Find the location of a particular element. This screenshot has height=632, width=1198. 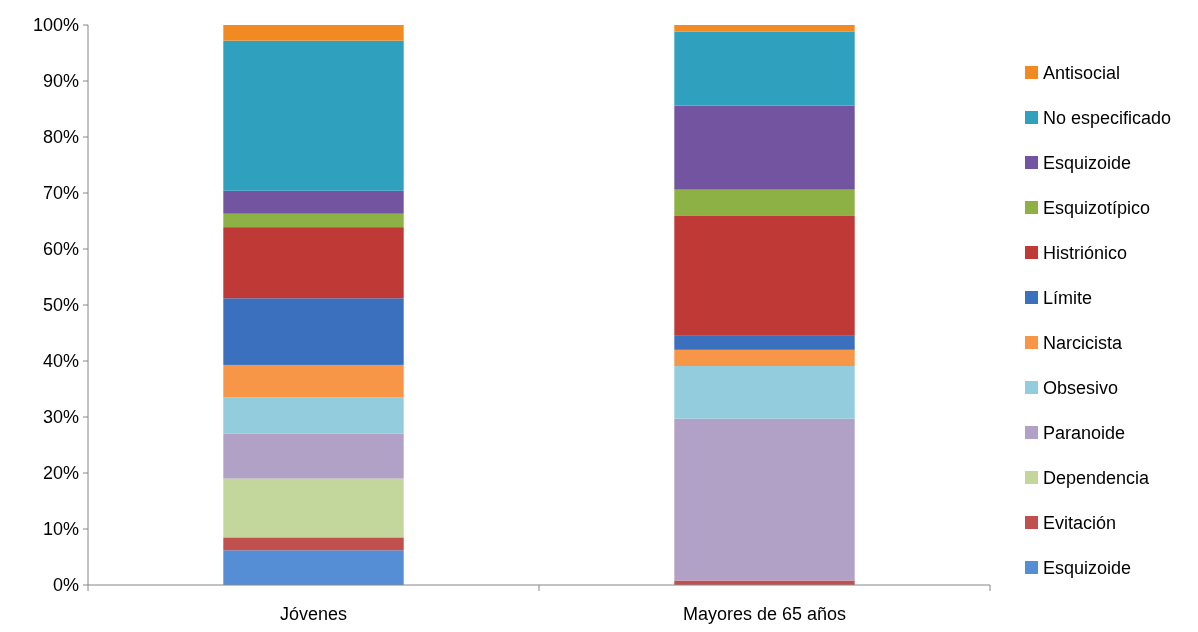

legend-label: Paranoide is located at coordinates (1084, 433).